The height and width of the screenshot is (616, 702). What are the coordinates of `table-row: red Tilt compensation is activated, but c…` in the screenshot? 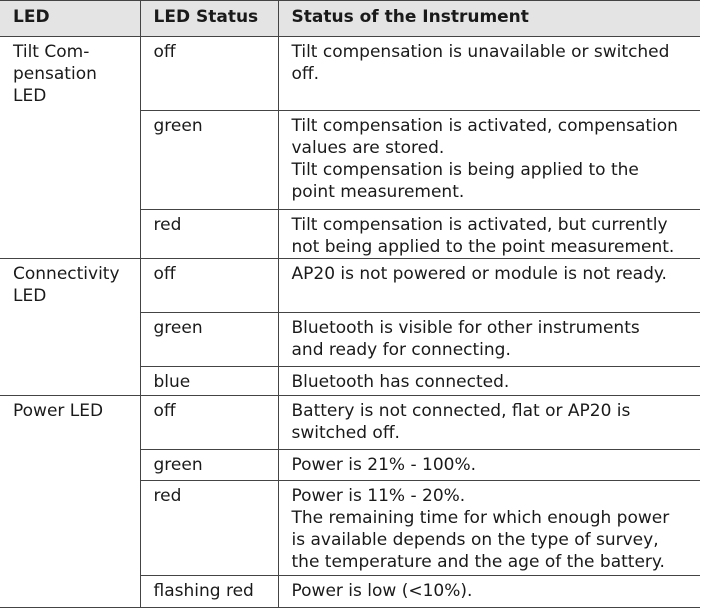 It's located at (350, 234).